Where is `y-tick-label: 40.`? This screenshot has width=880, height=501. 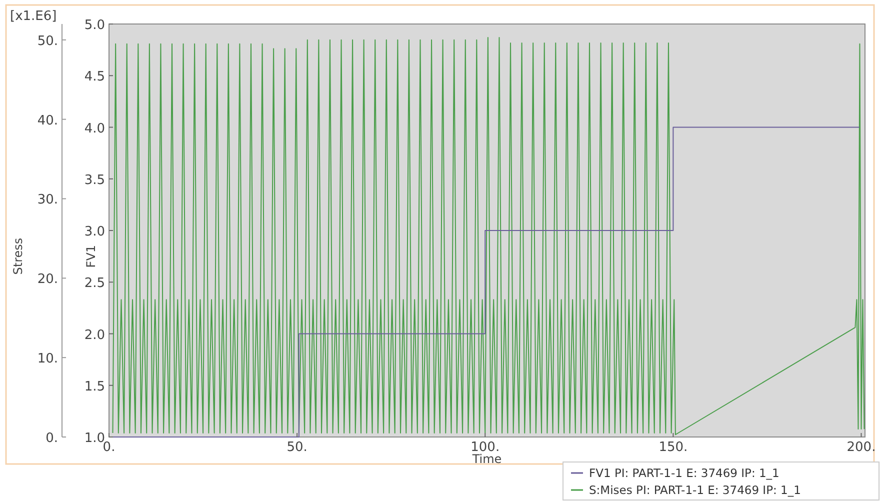
y-tick-label: 40. is located at coordinates (47, 120).